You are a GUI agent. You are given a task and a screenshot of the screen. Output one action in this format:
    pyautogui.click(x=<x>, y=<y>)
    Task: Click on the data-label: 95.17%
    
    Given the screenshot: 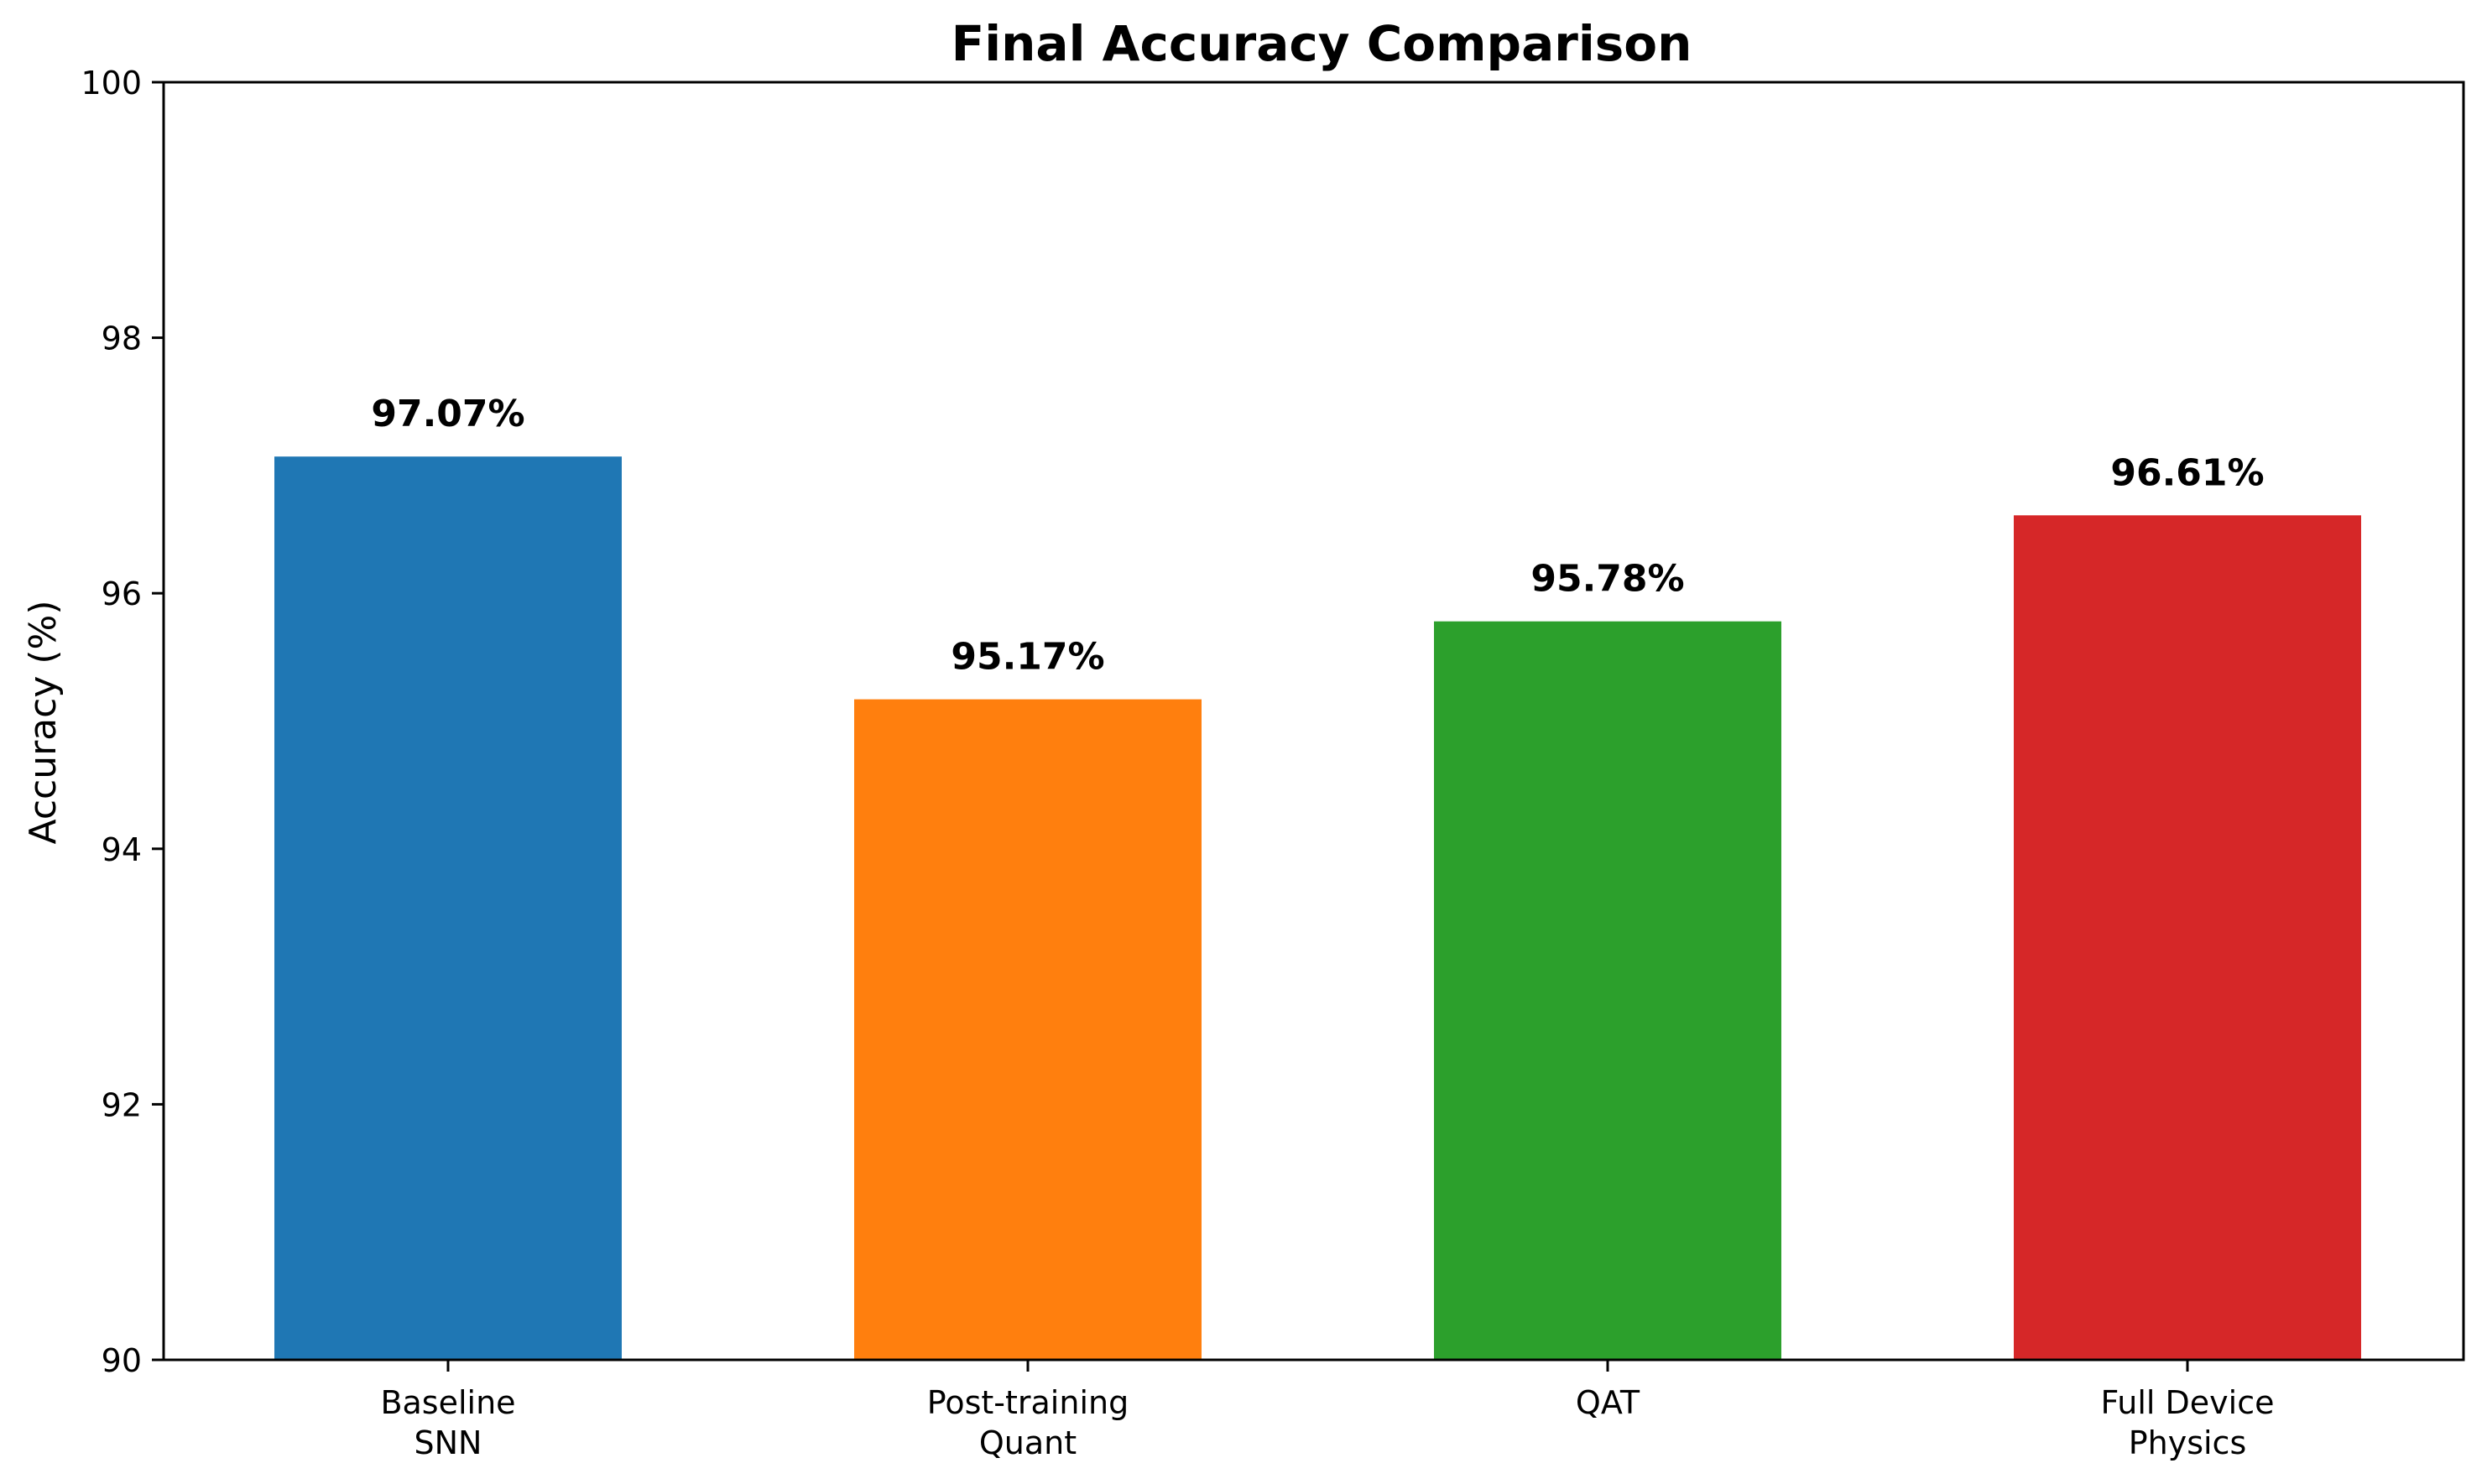 What is the action you would take?
    pyautogui.click(x=1027, y=657)
    